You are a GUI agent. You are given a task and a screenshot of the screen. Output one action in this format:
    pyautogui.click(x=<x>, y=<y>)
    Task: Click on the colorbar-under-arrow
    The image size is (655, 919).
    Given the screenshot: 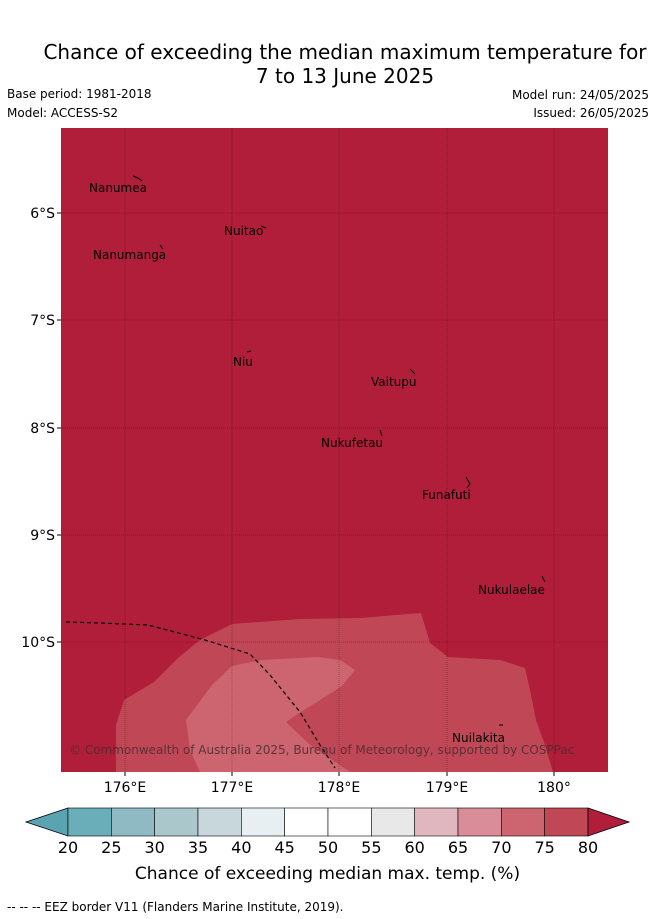 What is the action you would take?
    pyautogui.click(x=46, y=822)
    